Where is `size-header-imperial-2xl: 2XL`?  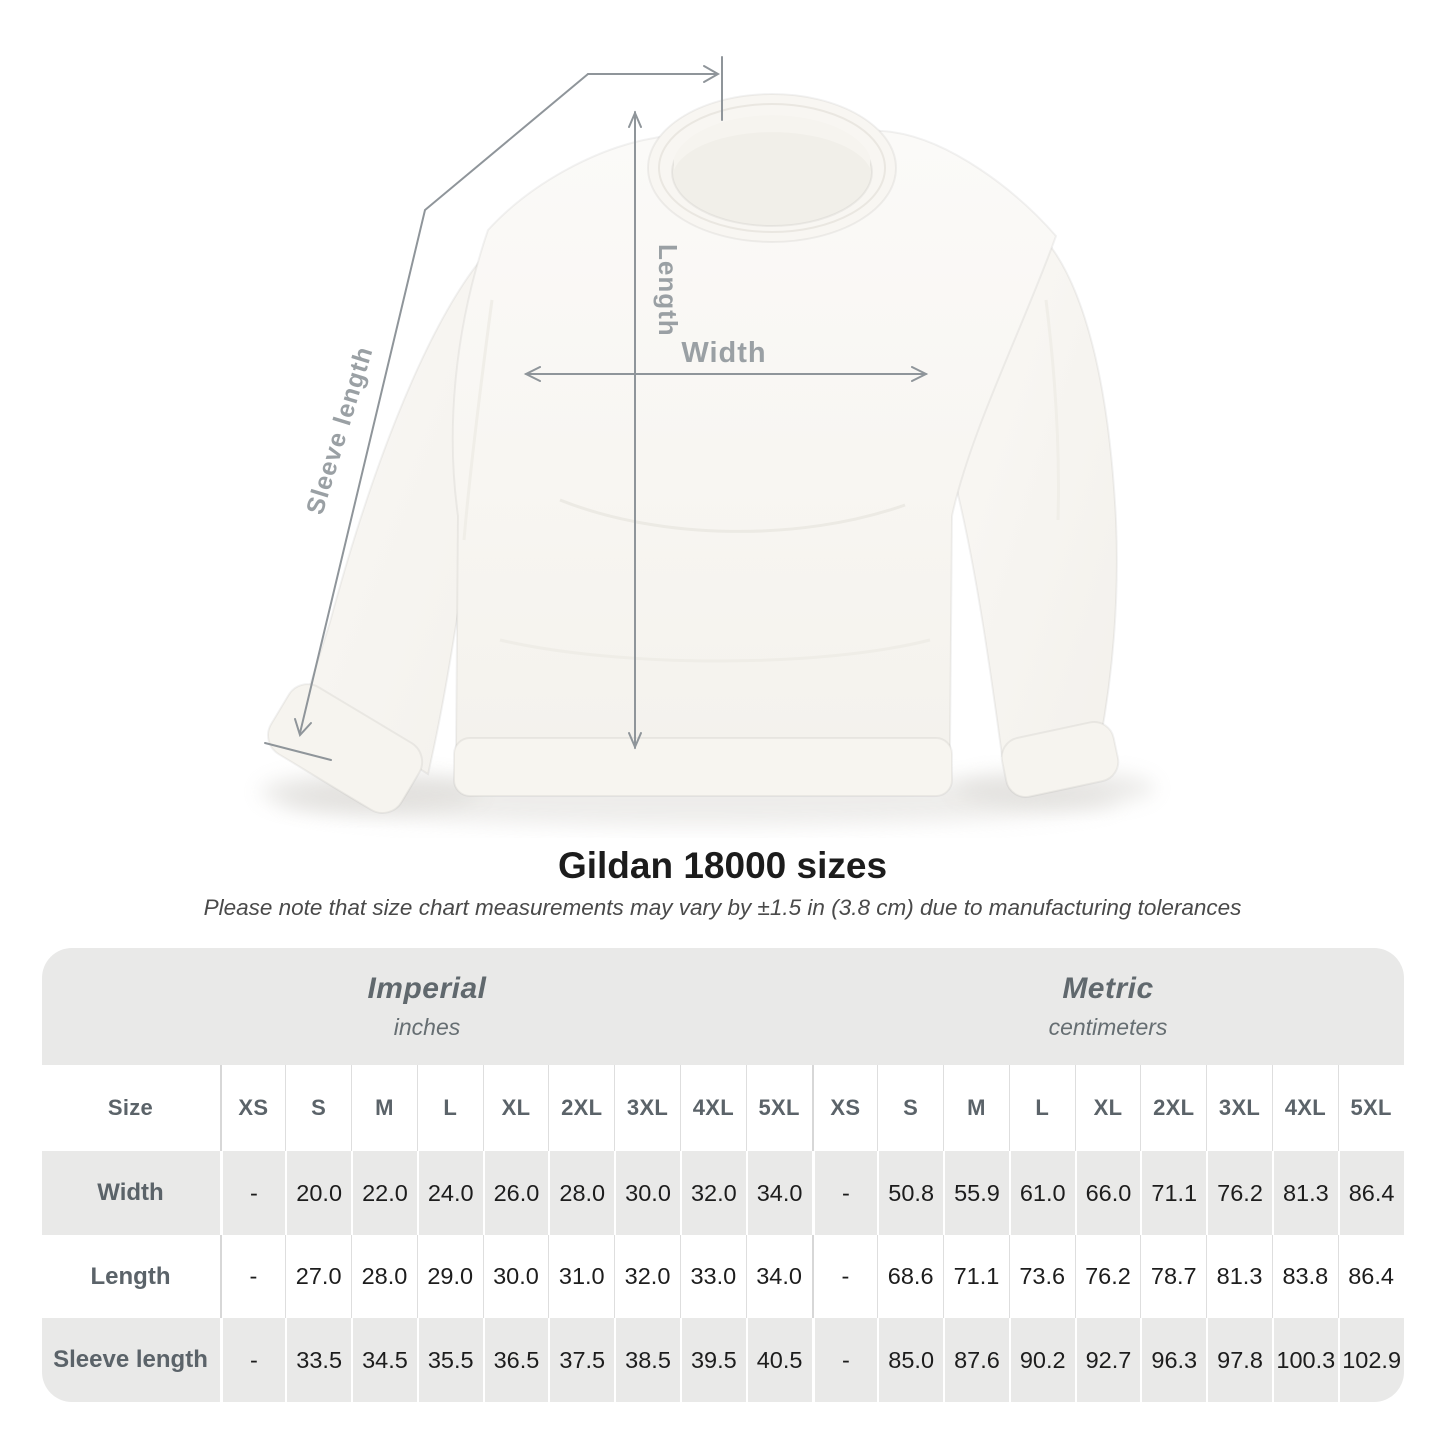
size-header-imperial-2xl: 2XL is located at coordinates (581, 1108).